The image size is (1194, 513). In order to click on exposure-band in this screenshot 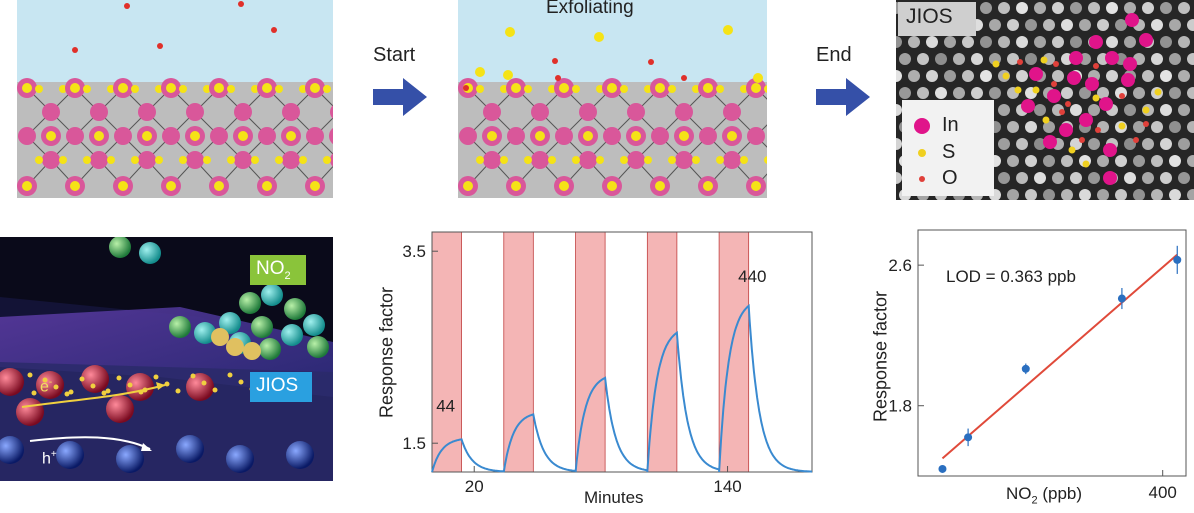, I will do `click(662, 352)`.